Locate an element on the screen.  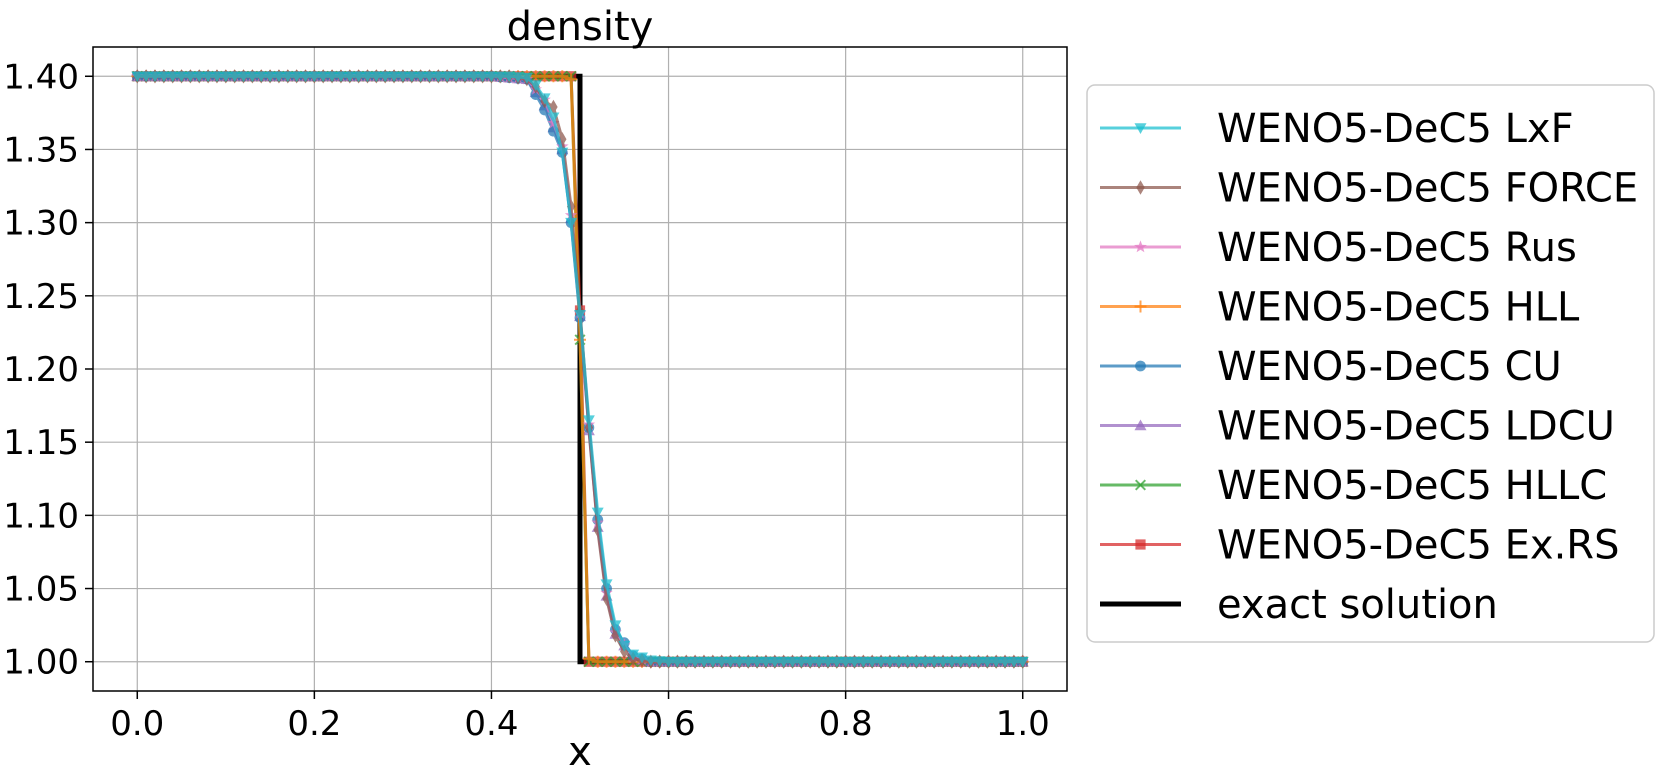
legend-label: WENO5-DeC5 HLL is located at coordinates (1398, 308).